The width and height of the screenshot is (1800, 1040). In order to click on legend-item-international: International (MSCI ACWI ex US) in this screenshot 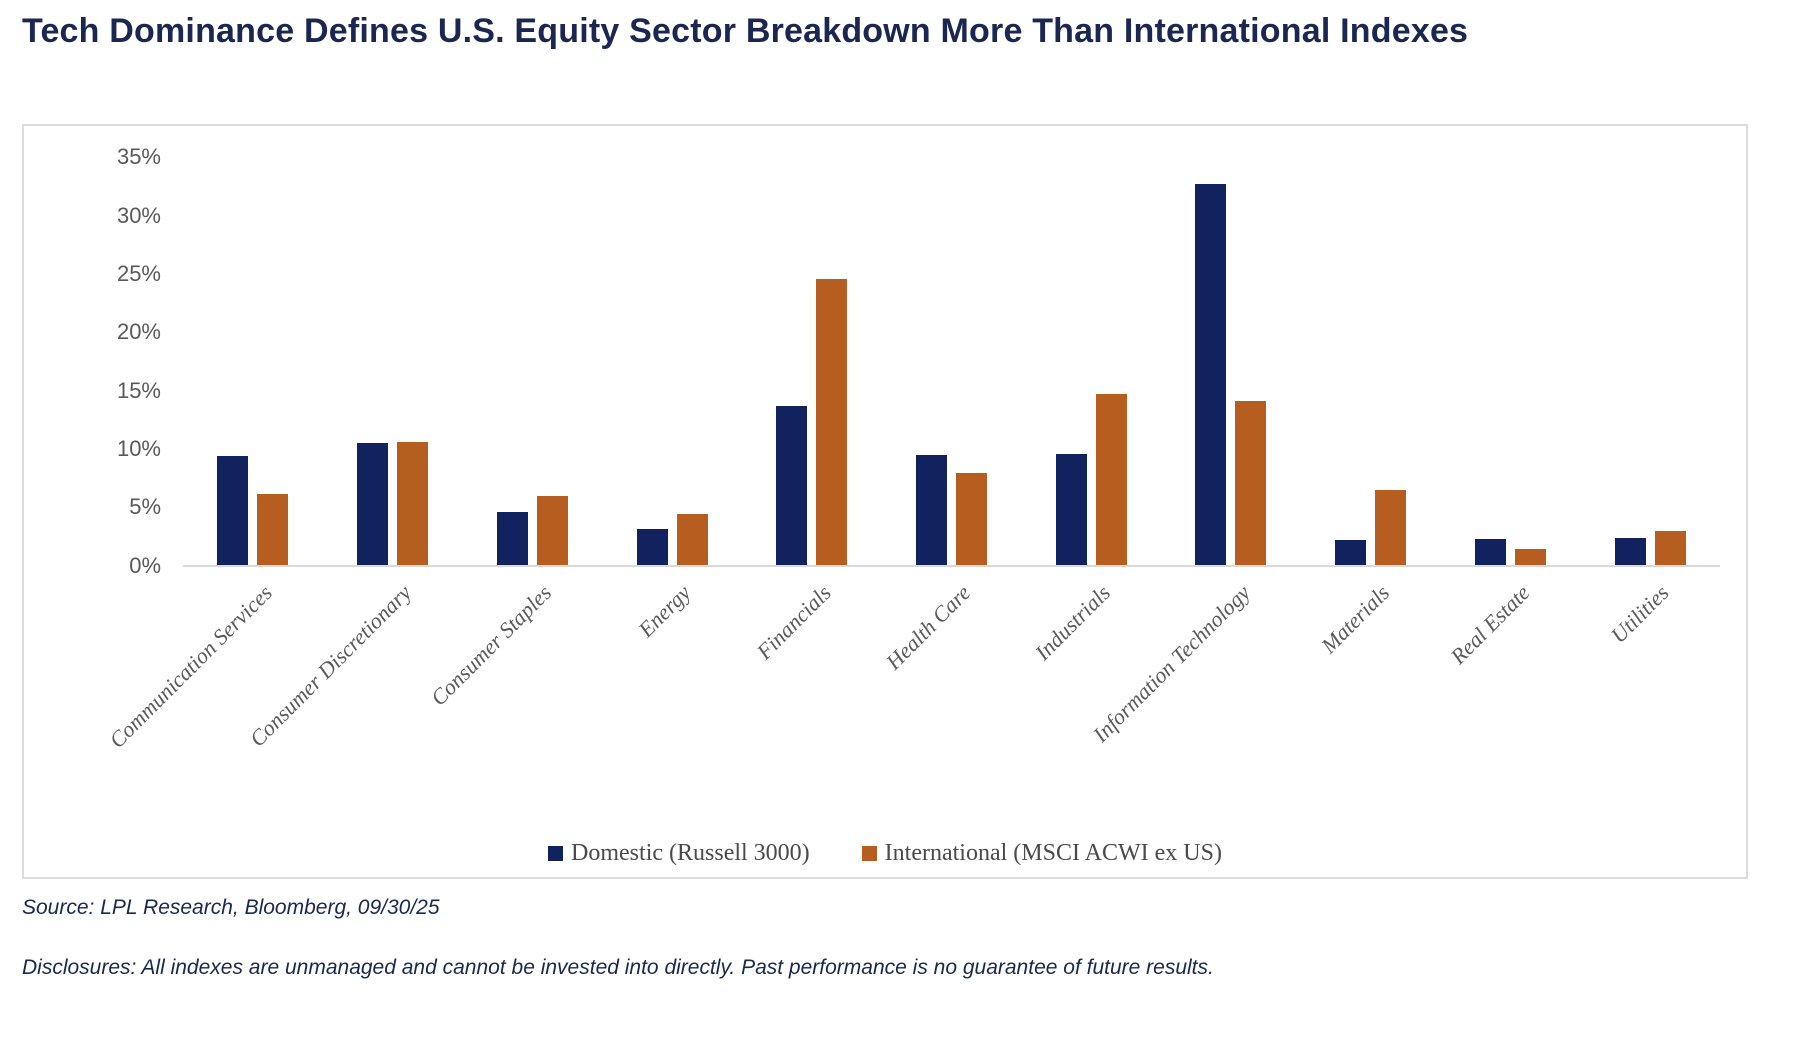, I will do `click(1041, 853)`.